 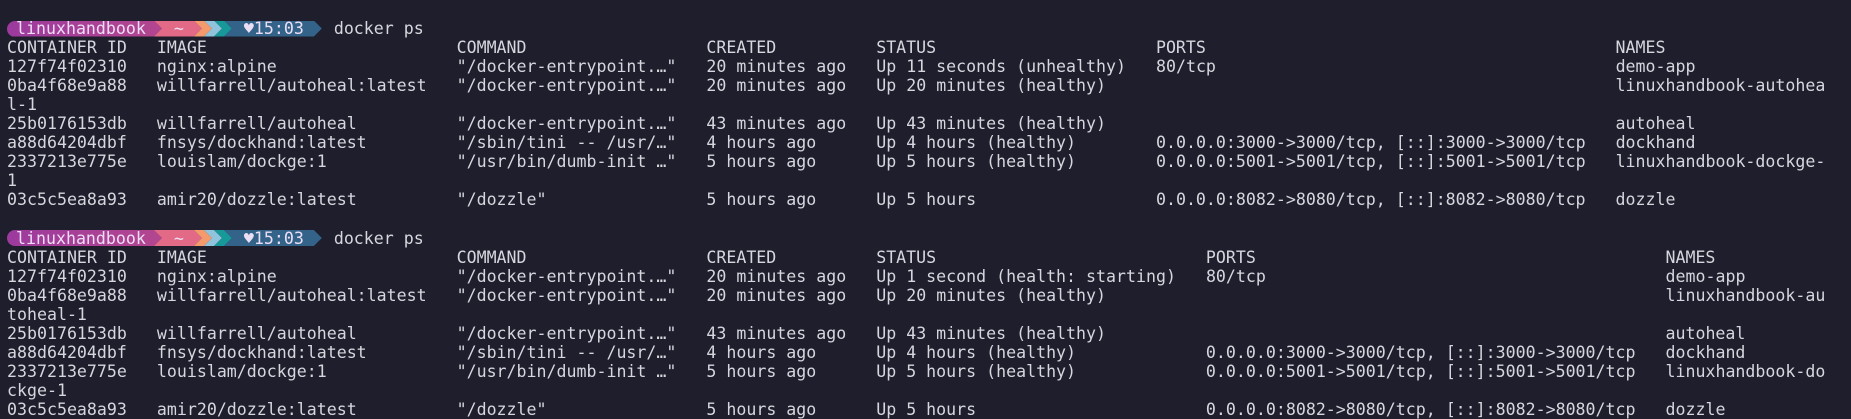 What do you see at coordinates (761, 143) in the screenshot?
I see `cell-created: 4 hours ago` at bounding box center [761, 143].